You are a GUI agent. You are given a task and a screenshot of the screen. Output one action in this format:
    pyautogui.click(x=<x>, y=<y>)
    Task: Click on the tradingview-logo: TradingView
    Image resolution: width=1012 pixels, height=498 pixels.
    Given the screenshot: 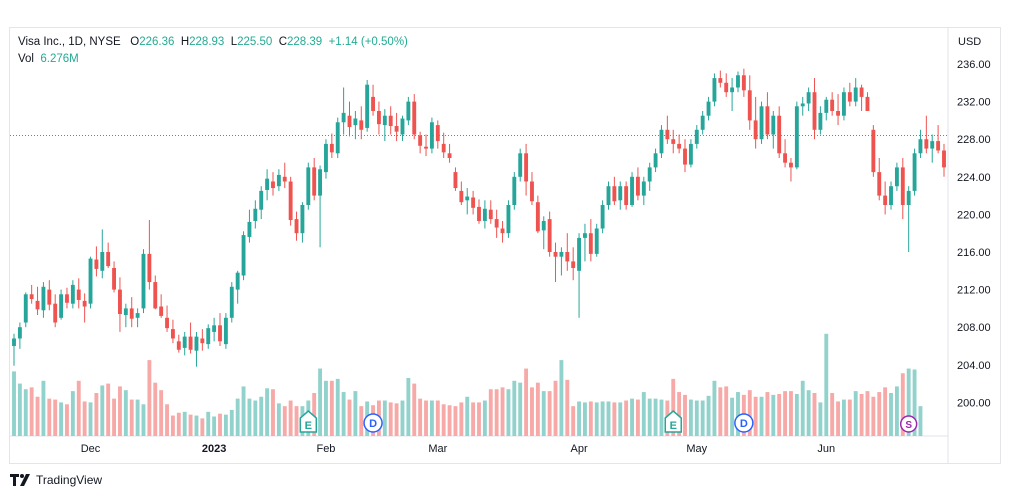 What is the action you would take?
    pyautogui.click(x=56, y=480)
    